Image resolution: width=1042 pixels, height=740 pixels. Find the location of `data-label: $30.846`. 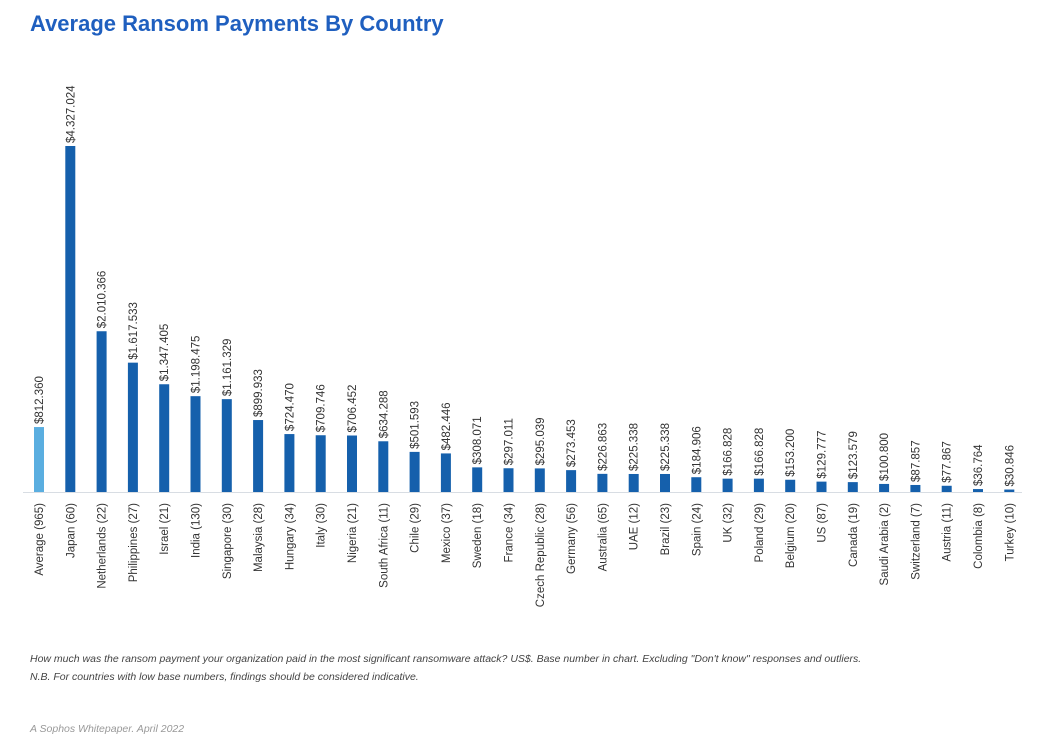

data-label: $30.846 is located at coordinates (1010, 466).